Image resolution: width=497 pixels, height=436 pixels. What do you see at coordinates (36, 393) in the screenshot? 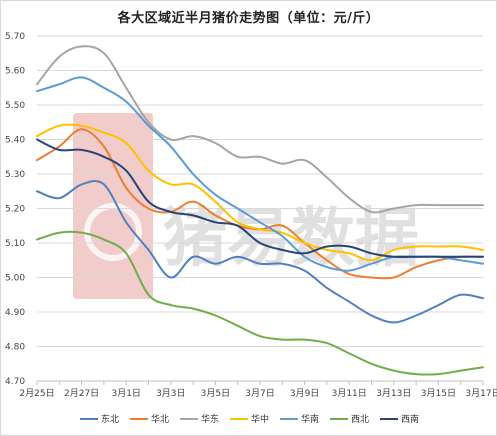
I see `x-tick-label: 2月25日` at bounding box center [36, 393].